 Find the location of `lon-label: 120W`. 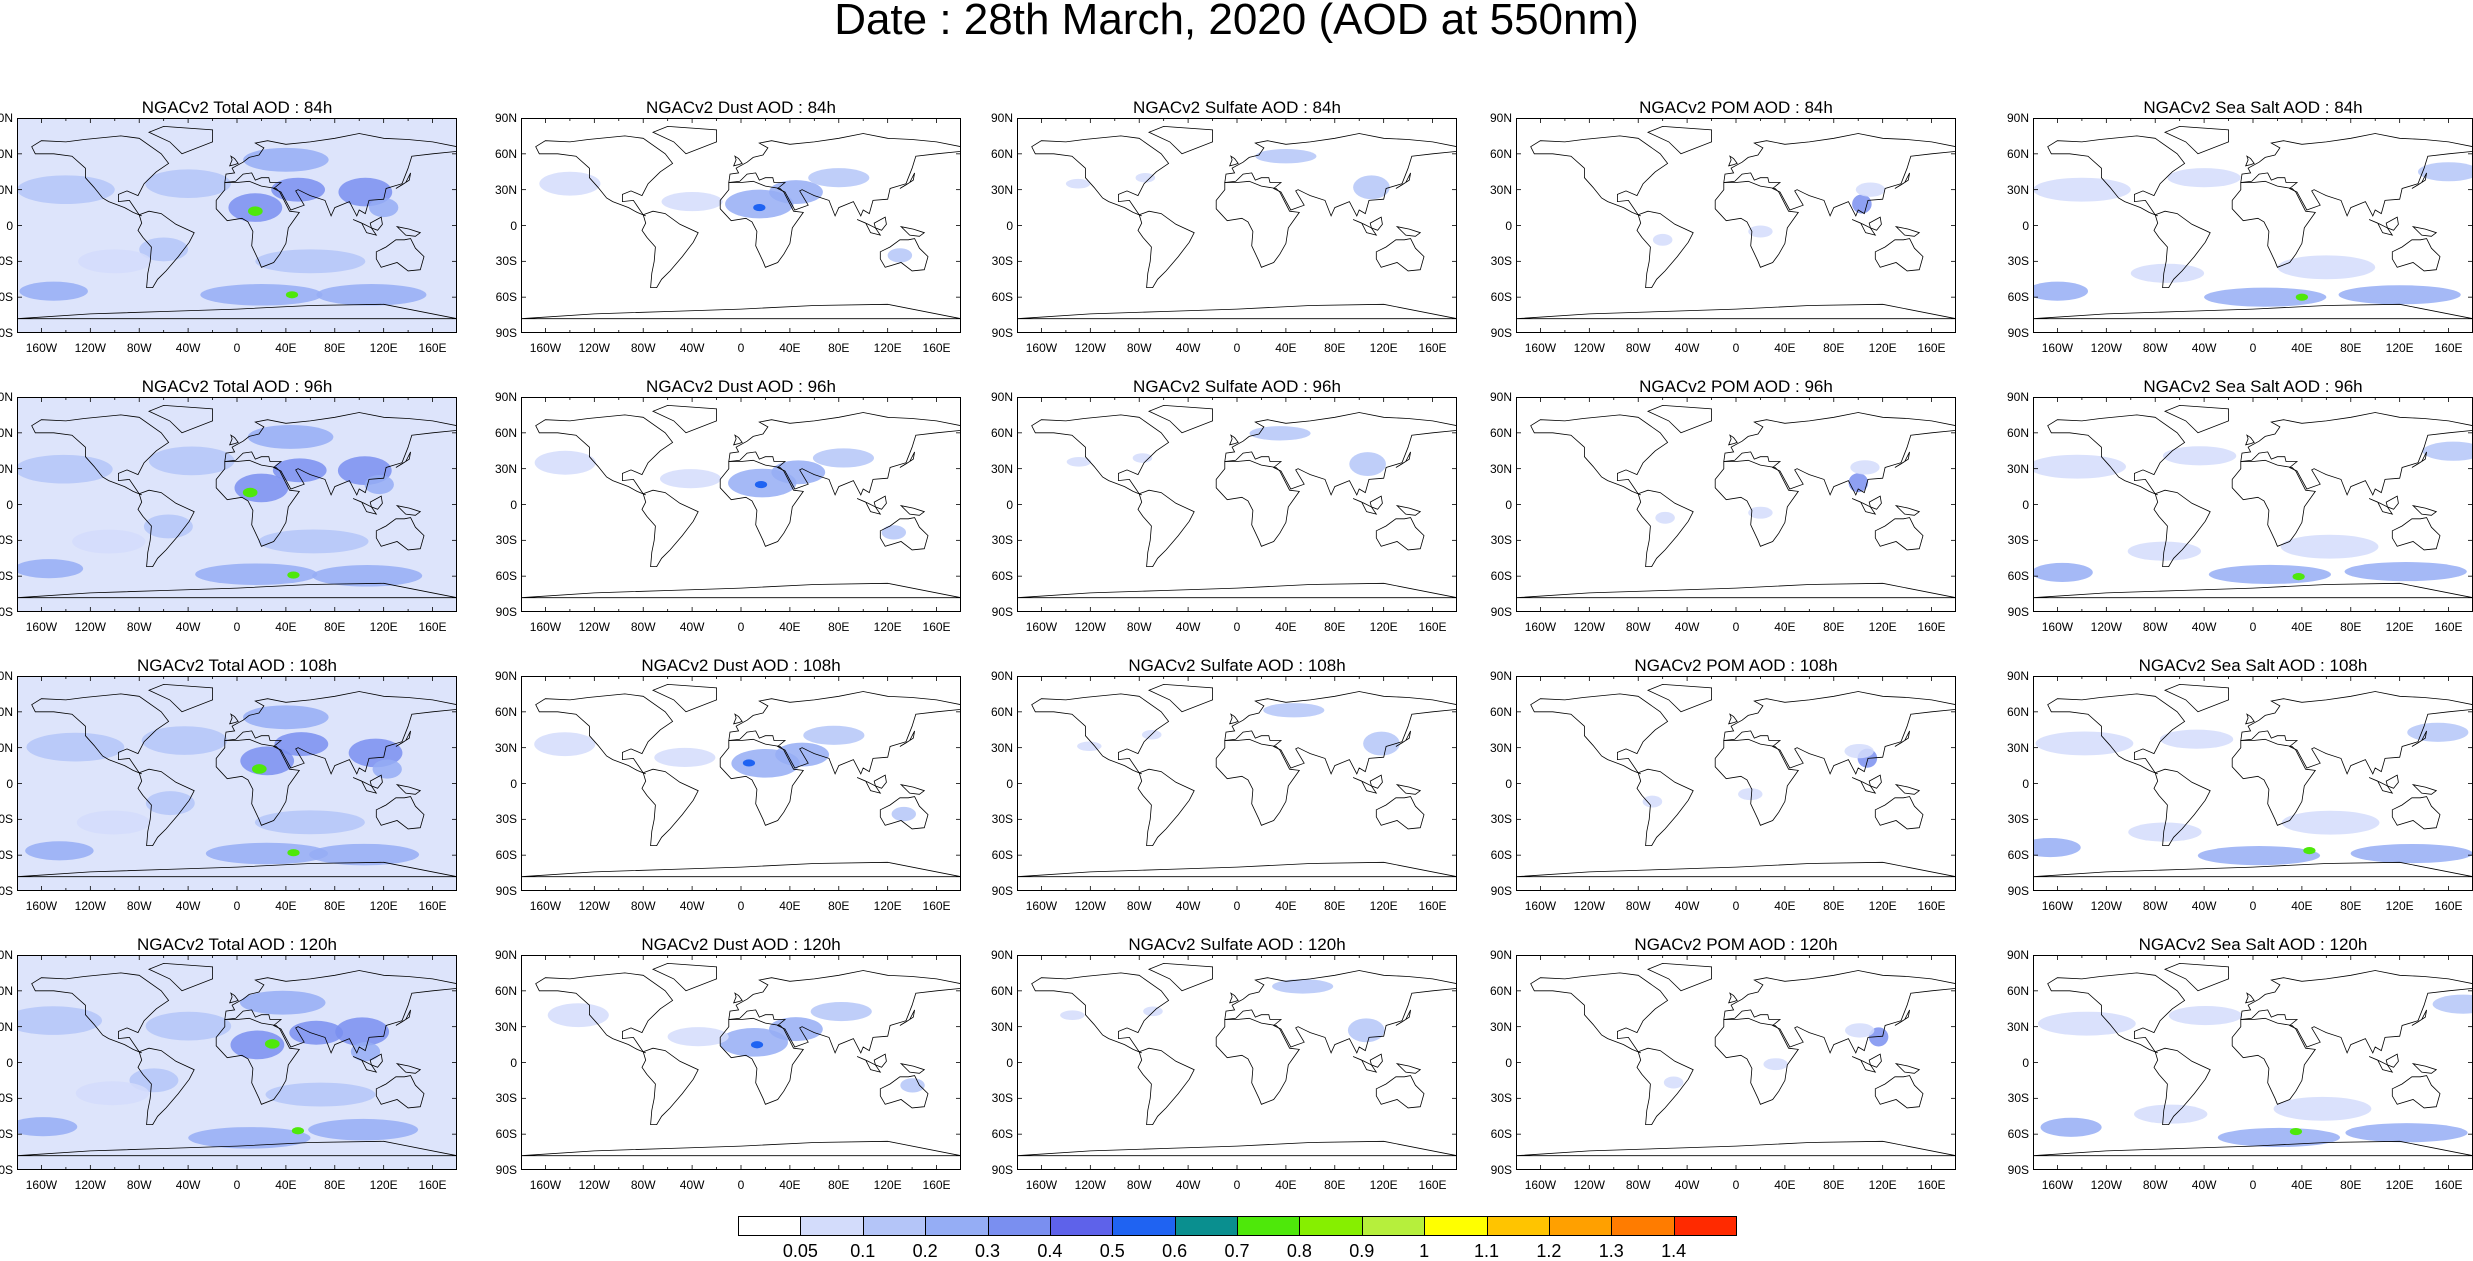

lon-label: 120W is located at coordinates (594, 348).